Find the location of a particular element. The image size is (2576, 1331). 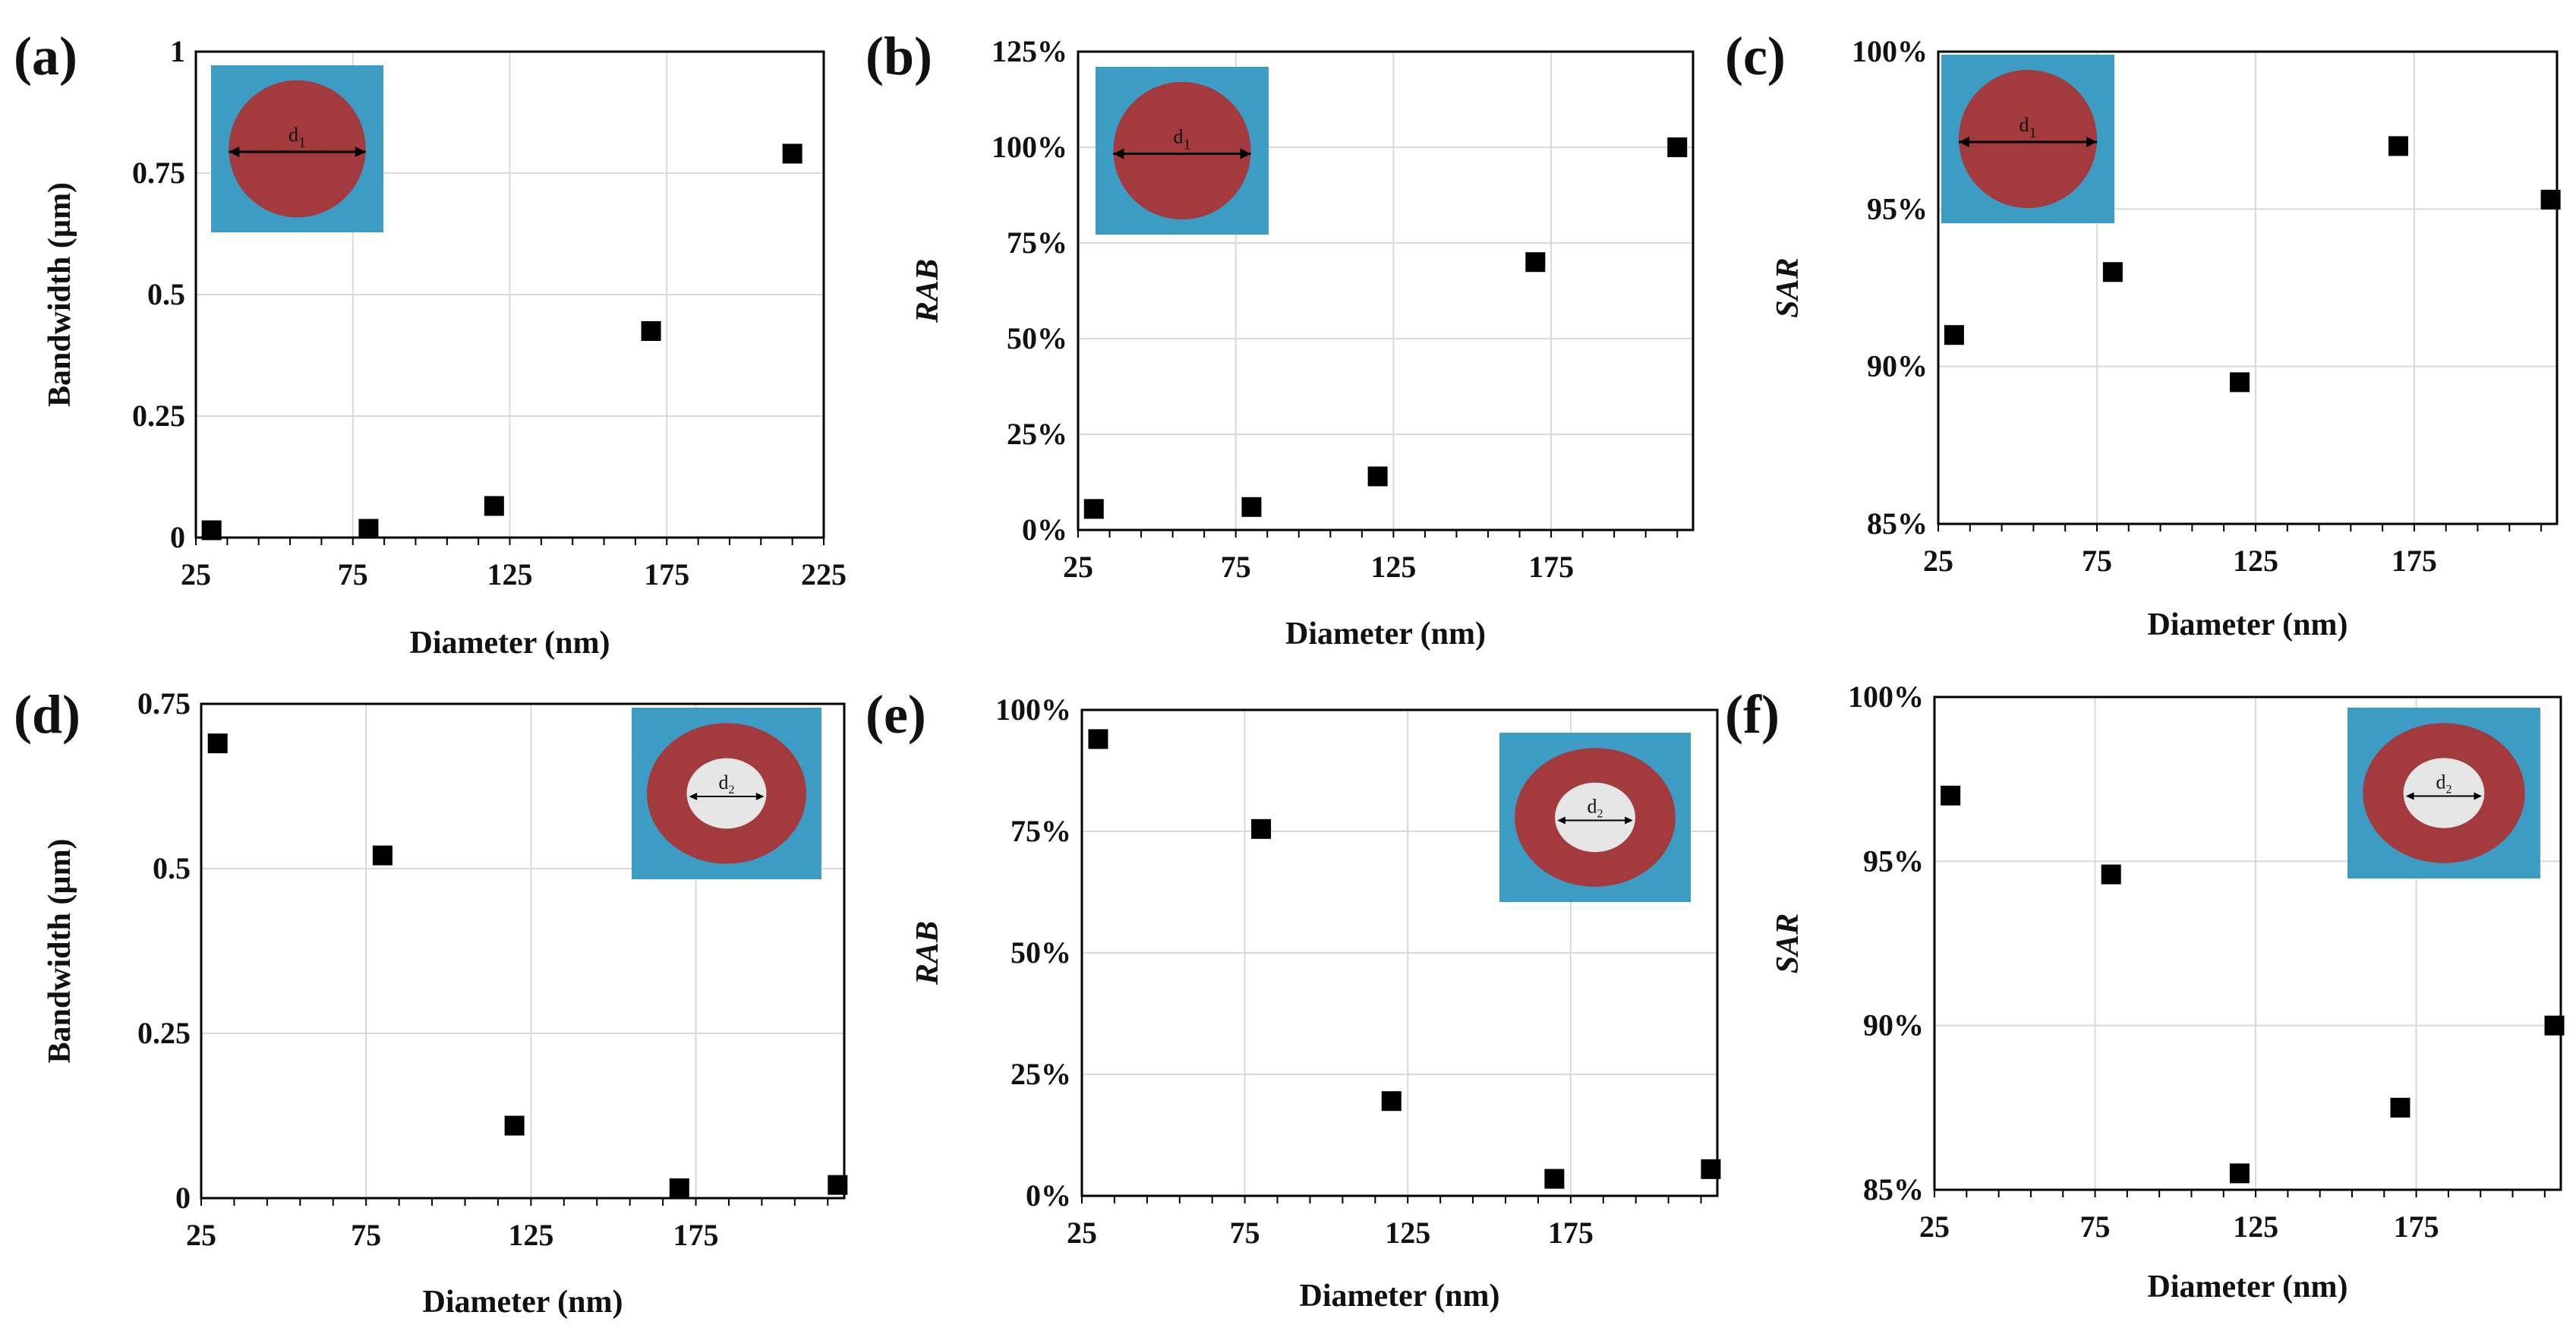

y-tick-label: 95% is located at coordinates (1893, 861).